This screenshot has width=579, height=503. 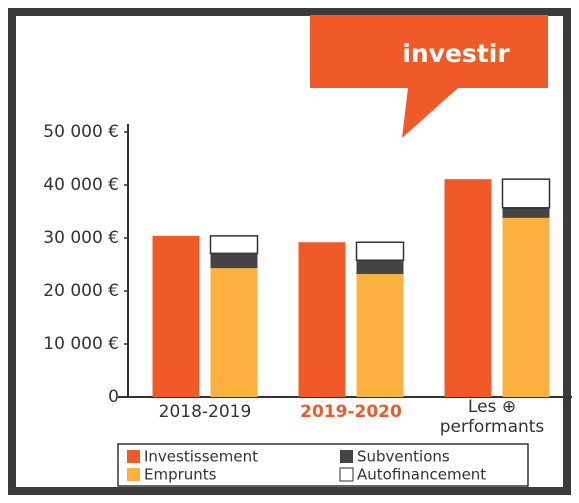 I want to click on y-tick-label: 50 000 €, so click(x=81, y=132).